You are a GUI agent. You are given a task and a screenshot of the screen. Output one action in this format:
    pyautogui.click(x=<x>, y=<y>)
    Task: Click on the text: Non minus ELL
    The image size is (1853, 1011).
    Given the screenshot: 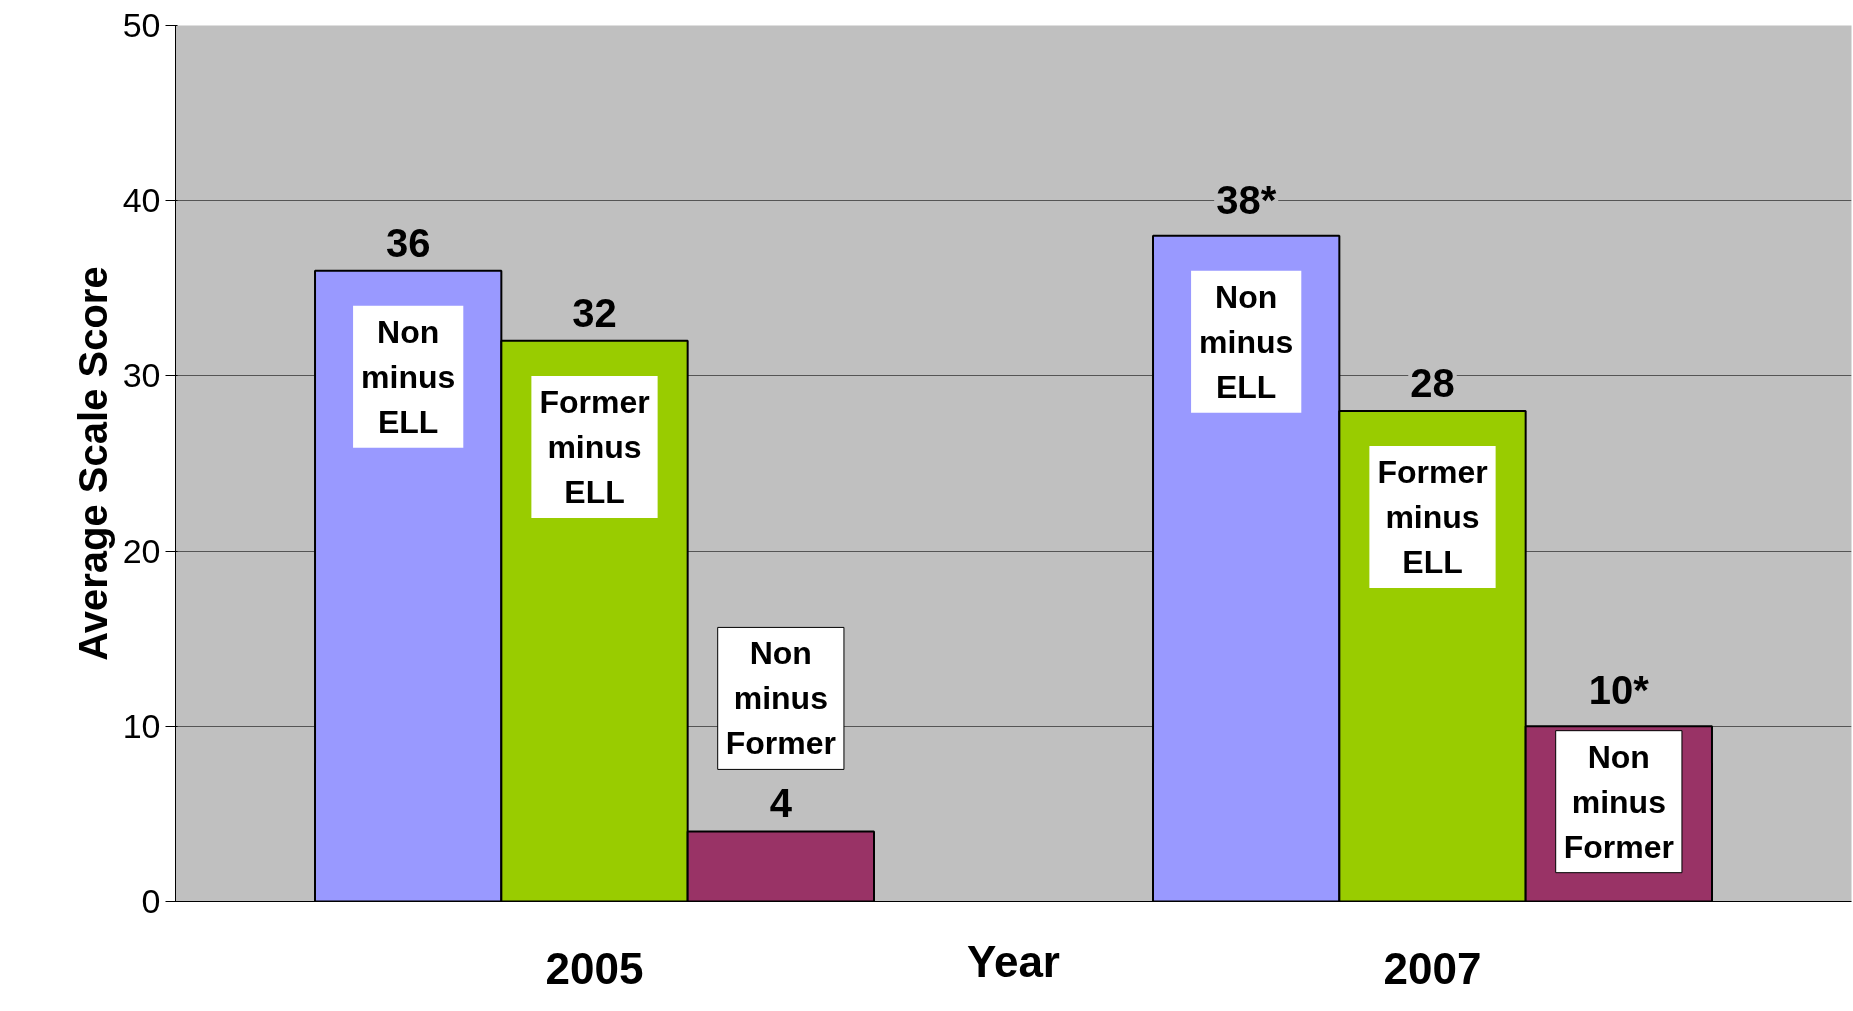 What is the action you would take?
    pyautogui.click(x=408, y=376)
    